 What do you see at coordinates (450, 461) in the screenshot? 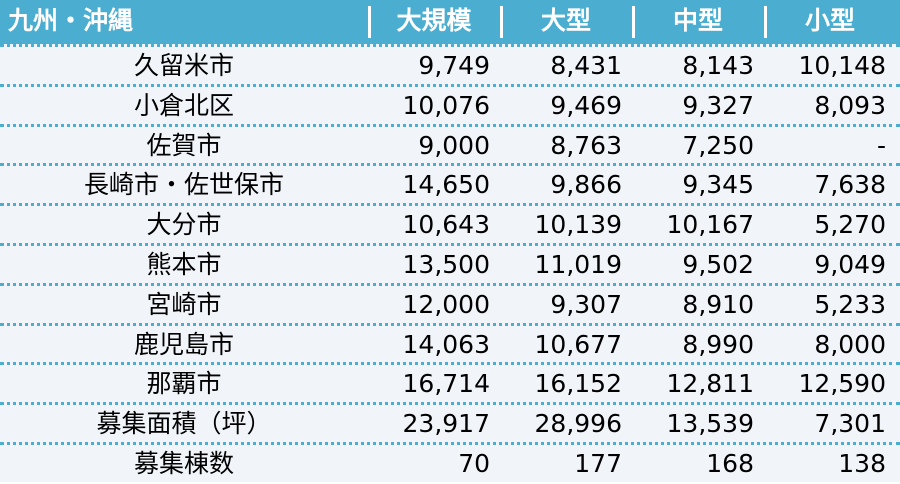
I see `table-row: 募集棟数 70 177 168 138` at bounding box center [450, 461].